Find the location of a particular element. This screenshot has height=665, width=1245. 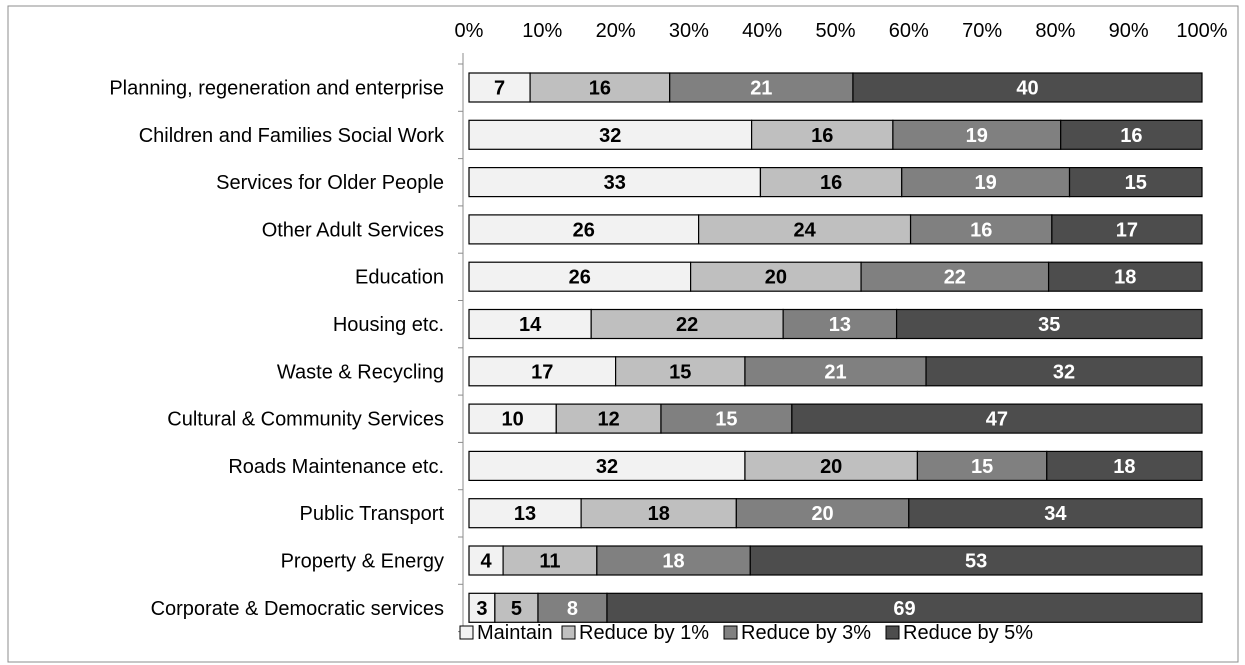

bar-row-education: 26 20 22 18 is located at coordinates (835, 276).